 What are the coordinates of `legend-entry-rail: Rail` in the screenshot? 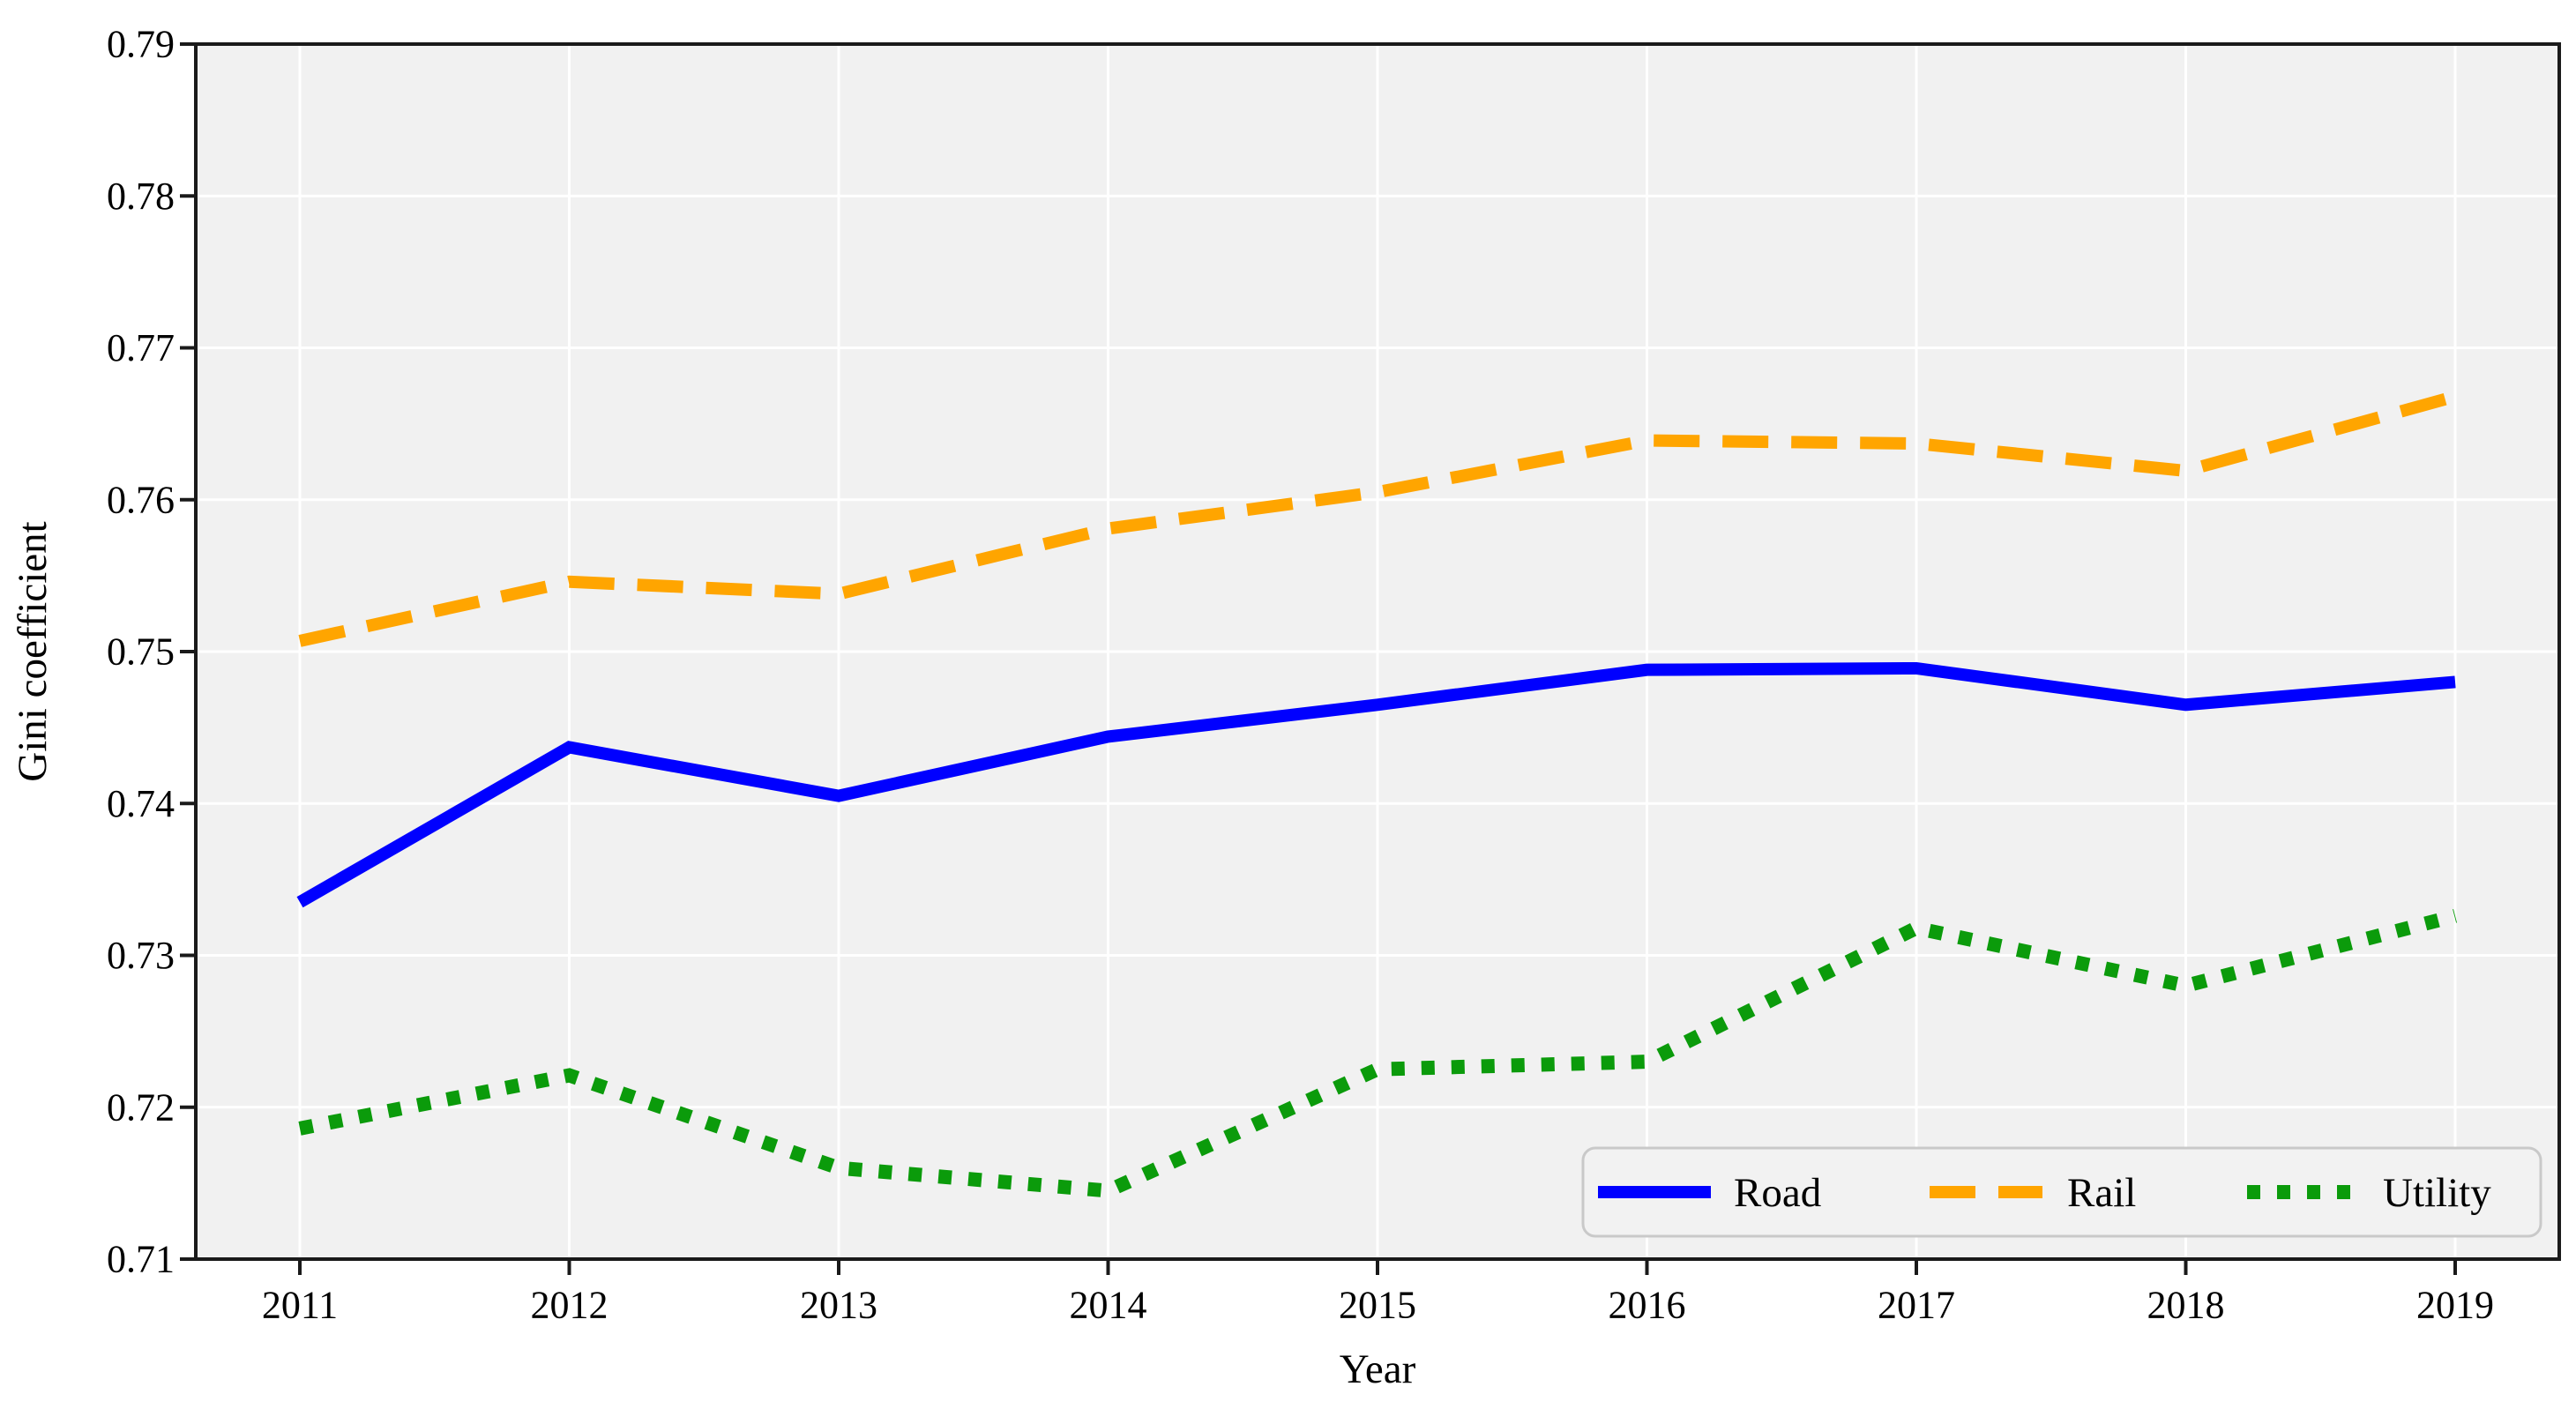 It's located at (2033, 1193).